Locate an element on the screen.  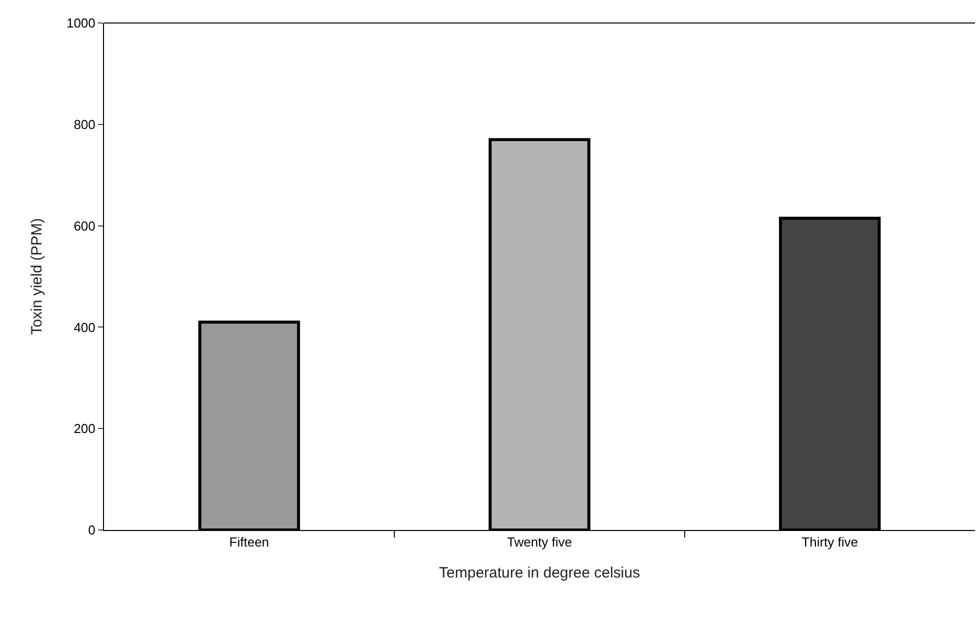
y-tick-label: 600 is located at coordinates (85, 226).